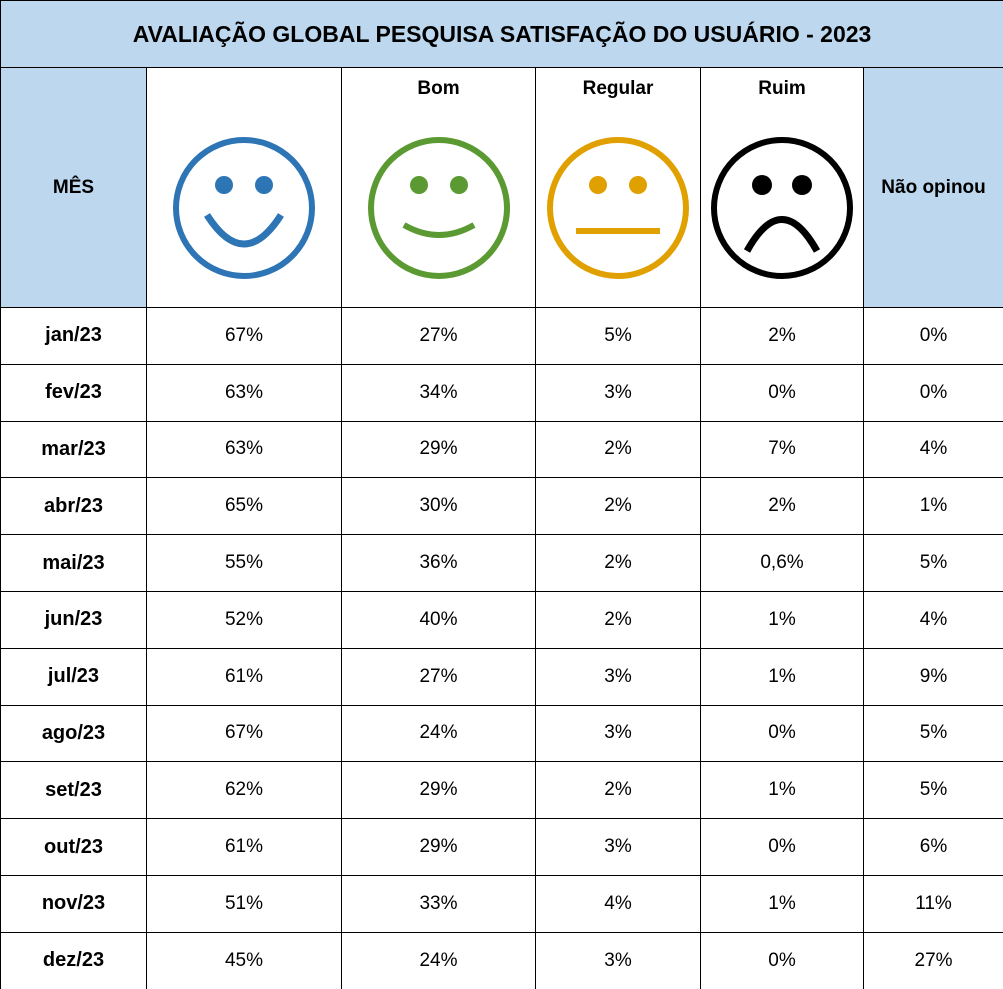  I want to click on data-row: dez/23 45% 24% 3% 0% 27%, so click(501, 960).